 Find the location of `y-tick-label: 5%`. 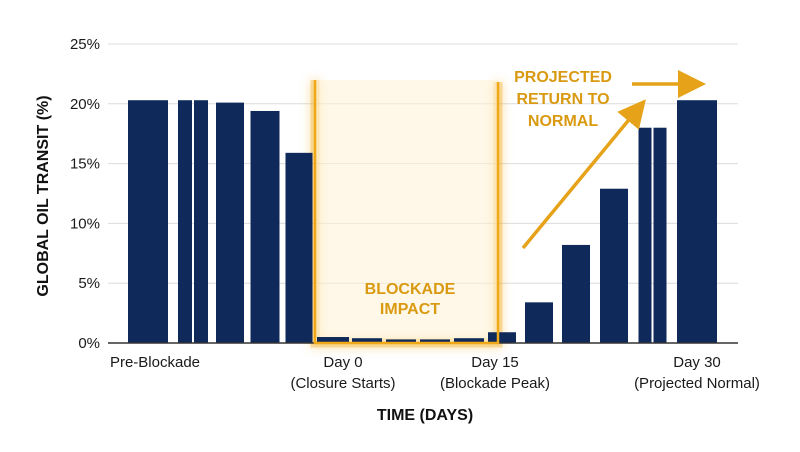

y-tick-label: 5% is located at coordinates (89, 283).